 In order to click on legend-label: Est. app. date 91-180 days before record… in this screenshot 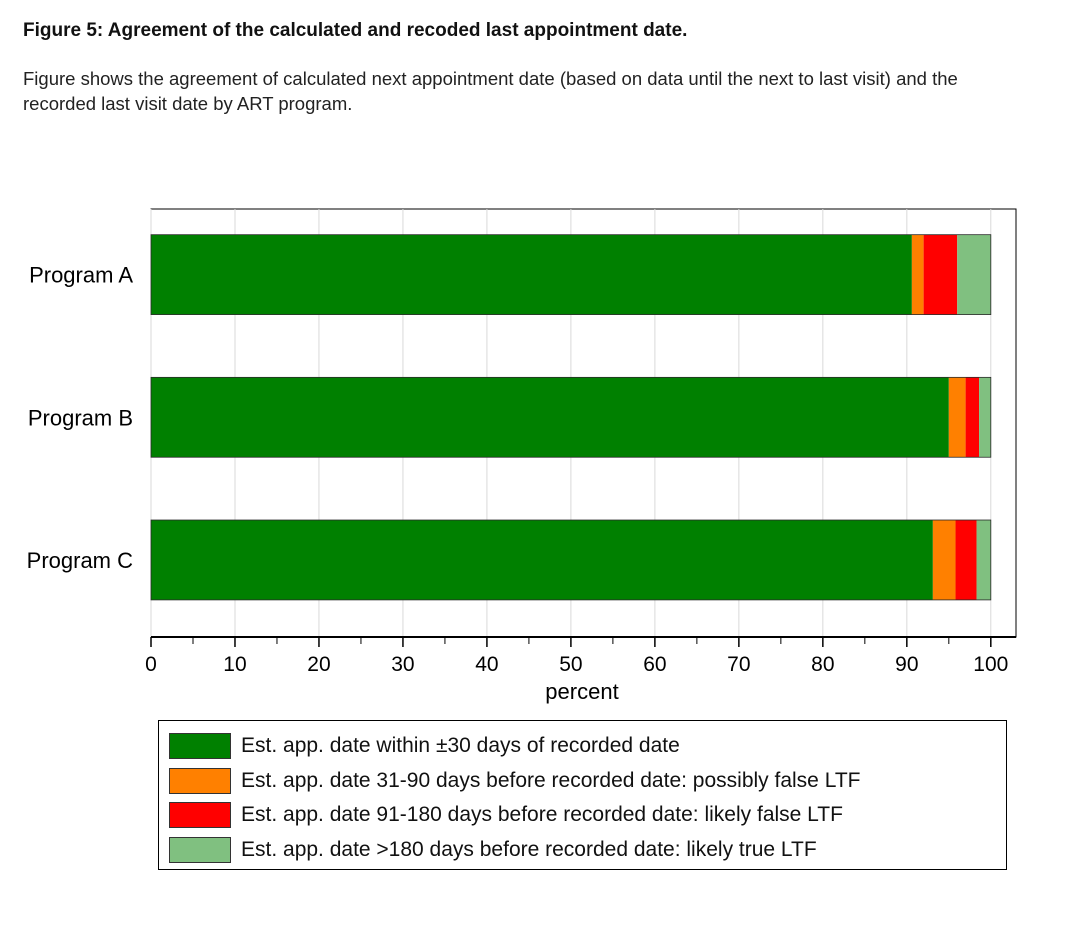, I will do `click(542, 815)`.